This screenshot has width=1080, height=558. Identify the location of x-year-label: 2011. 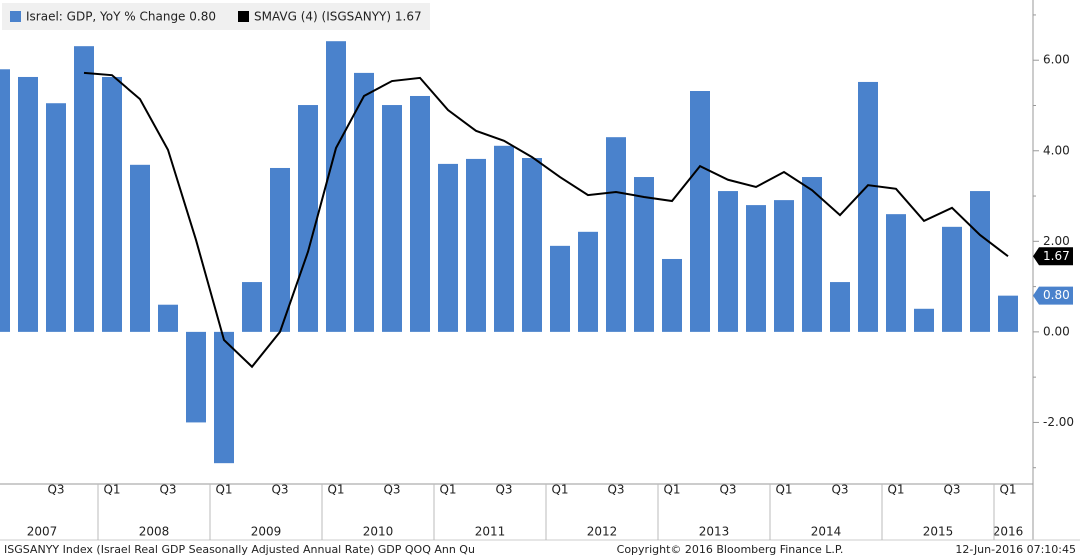
(490, 532).